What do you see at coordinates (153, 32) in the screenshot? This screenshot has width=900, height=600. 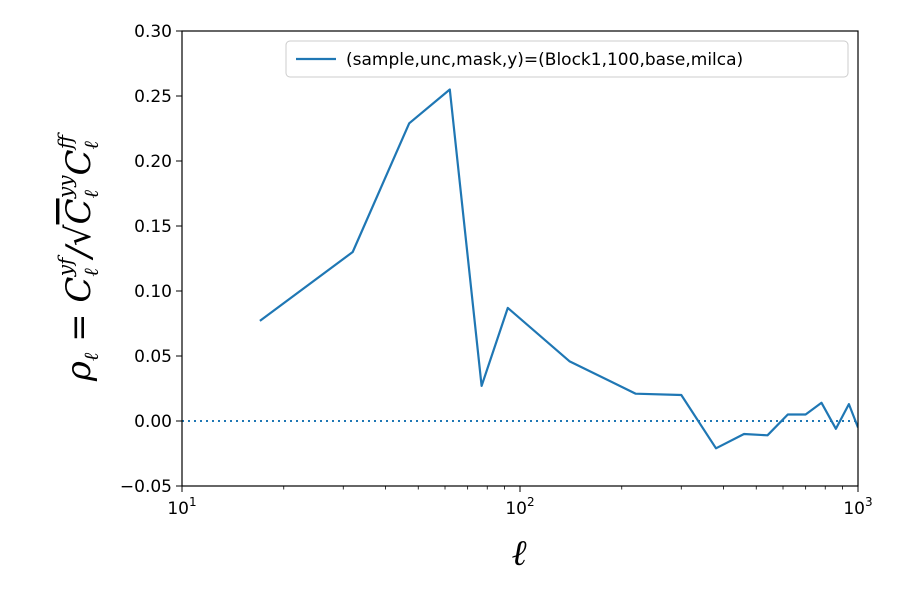 I see `y-tick-label: 0.30` at bounding box center [153, 32].